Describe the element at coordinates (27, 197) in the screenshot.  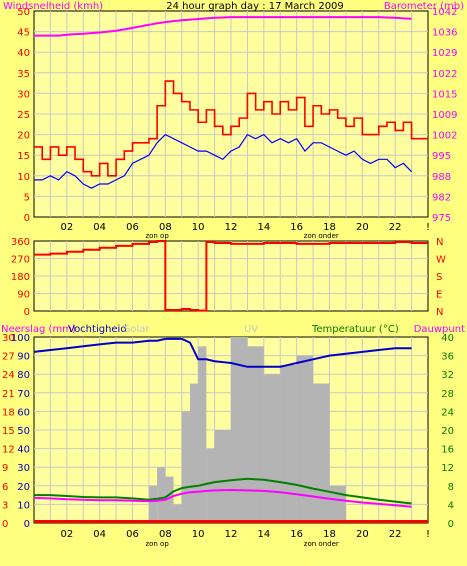
I see `wind-tick-label: 5` at that location.